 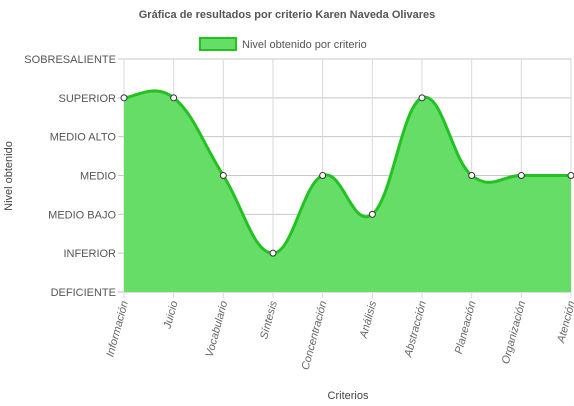 I want to click on y-tick-label: SOBRESALIENTE, so click(x=70, y=60).